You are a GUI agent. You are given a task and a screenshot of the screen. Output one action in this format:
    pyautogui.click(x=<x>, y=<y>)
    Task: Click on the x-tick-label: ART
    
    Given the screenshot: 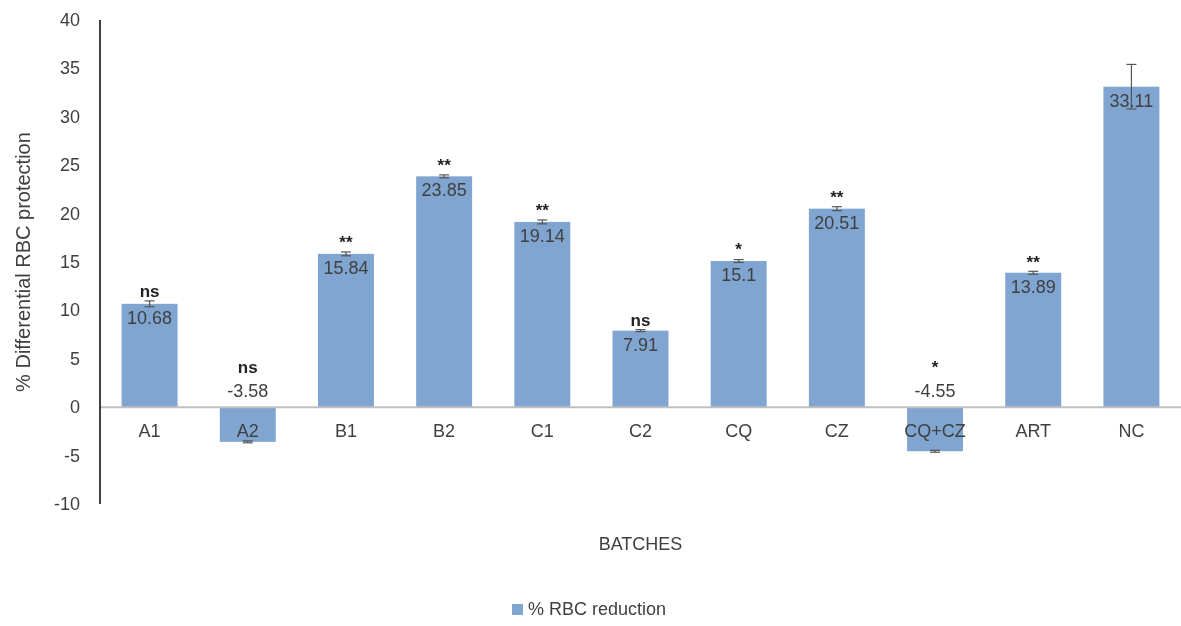 What is the action you would take?
    pyautogui.click(x=1033, y=431)
    